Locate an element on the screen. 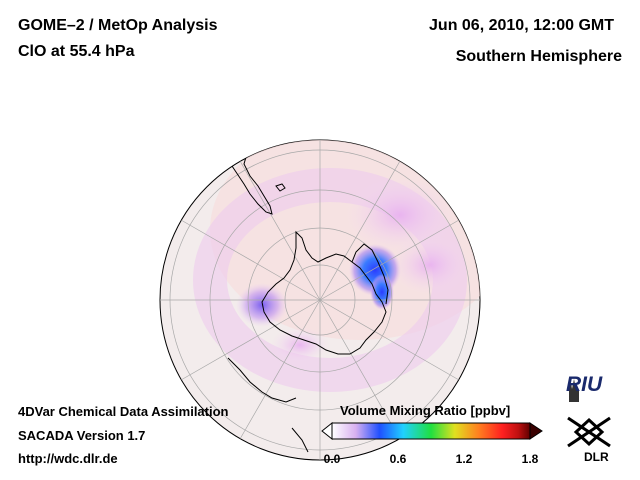 Image resolution: width=640 pixels, height=480 pixels. colorbar-gradient is located at coordinates (431, 431).